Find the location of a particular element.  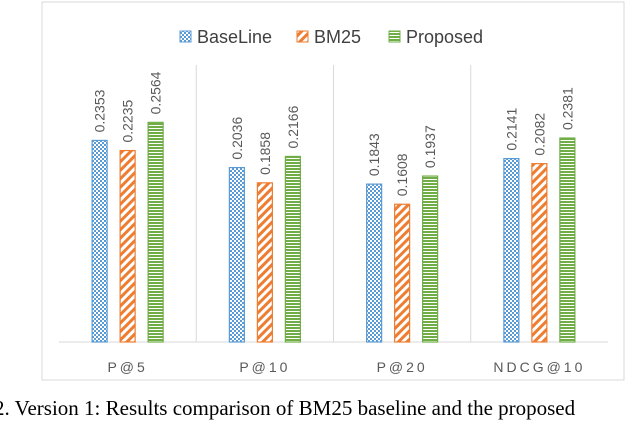

legend-label-proposed: Proposed is located at coordinates (444, 37).